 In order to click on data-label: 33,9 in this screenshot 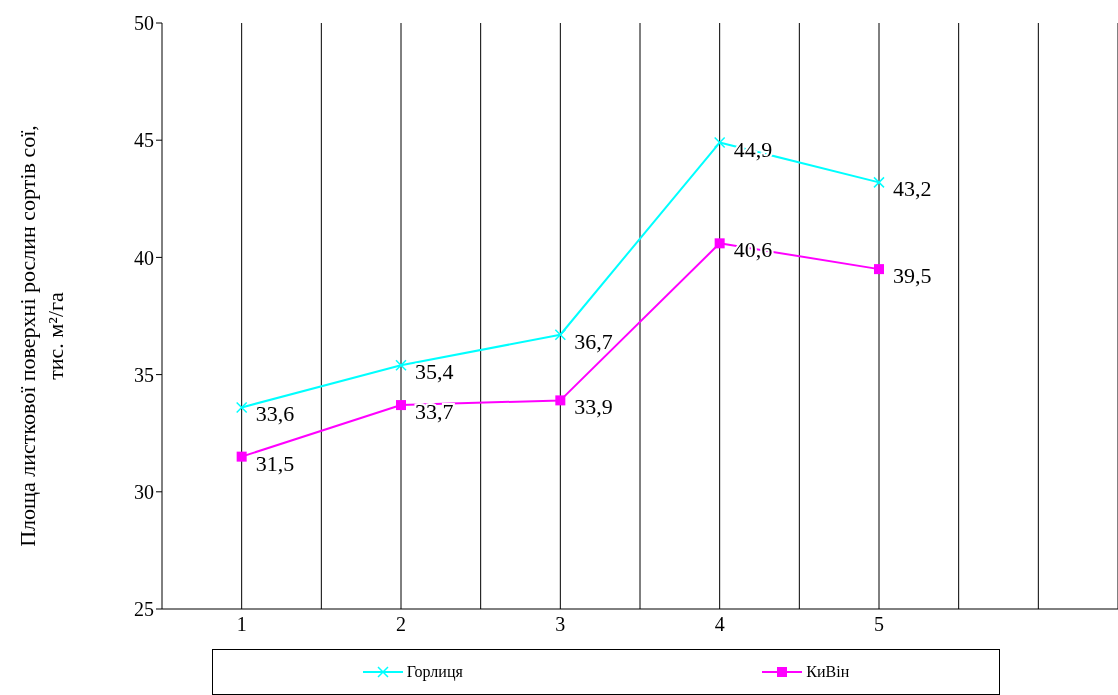, I will do `click(593, 407)`.